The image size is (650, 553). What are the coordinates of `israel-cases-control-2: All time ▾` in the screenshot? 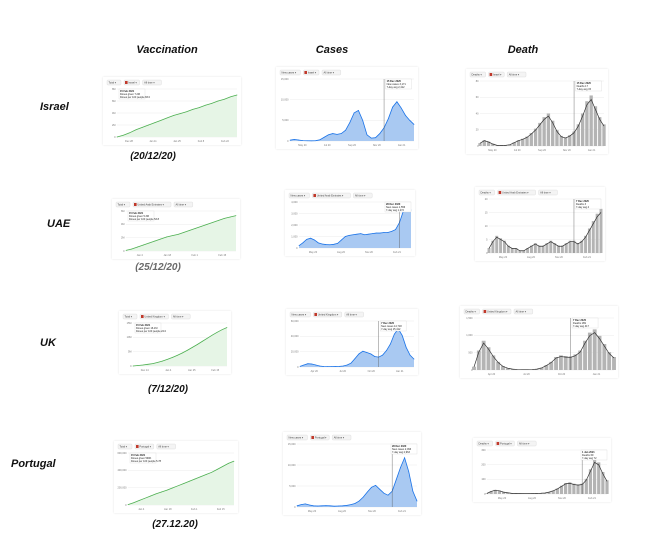 It's located at (331, 72).